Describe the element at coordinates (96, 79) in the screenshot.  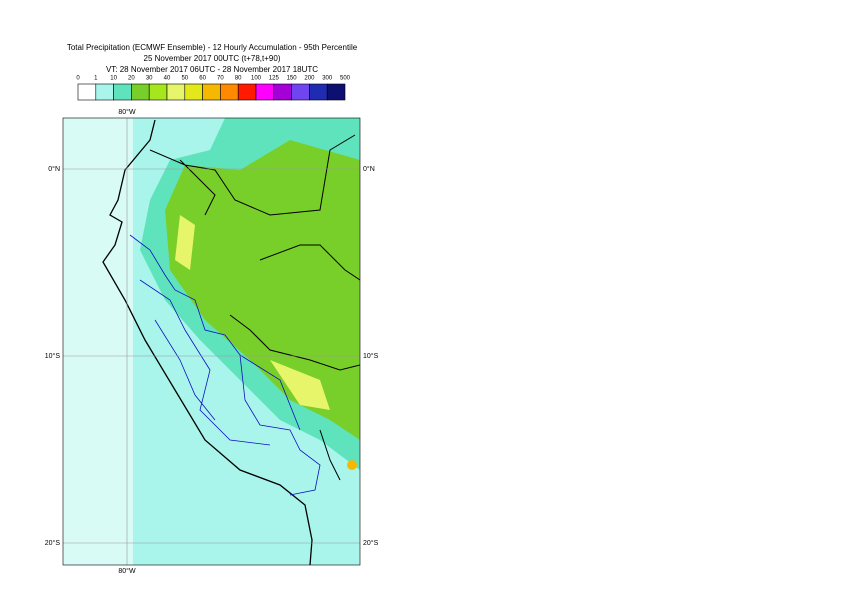
I see `legend-label: 1` at that location.